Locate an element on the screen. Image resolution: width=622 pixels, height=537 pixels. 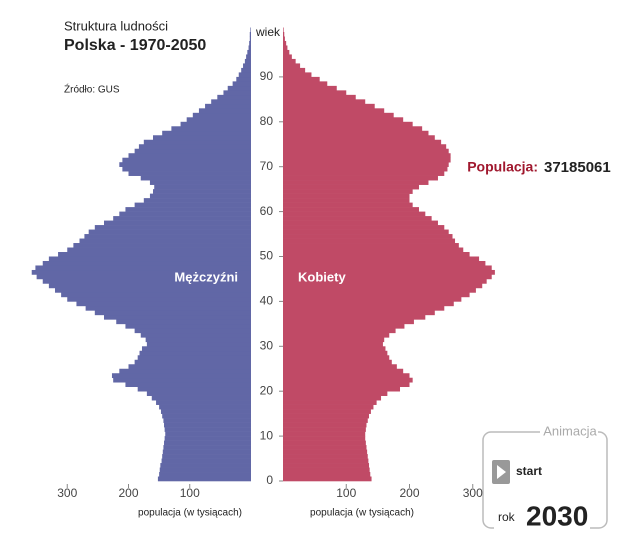
x-axis-label: populacja (w tysiącach) is located at coordinates (190, 513).